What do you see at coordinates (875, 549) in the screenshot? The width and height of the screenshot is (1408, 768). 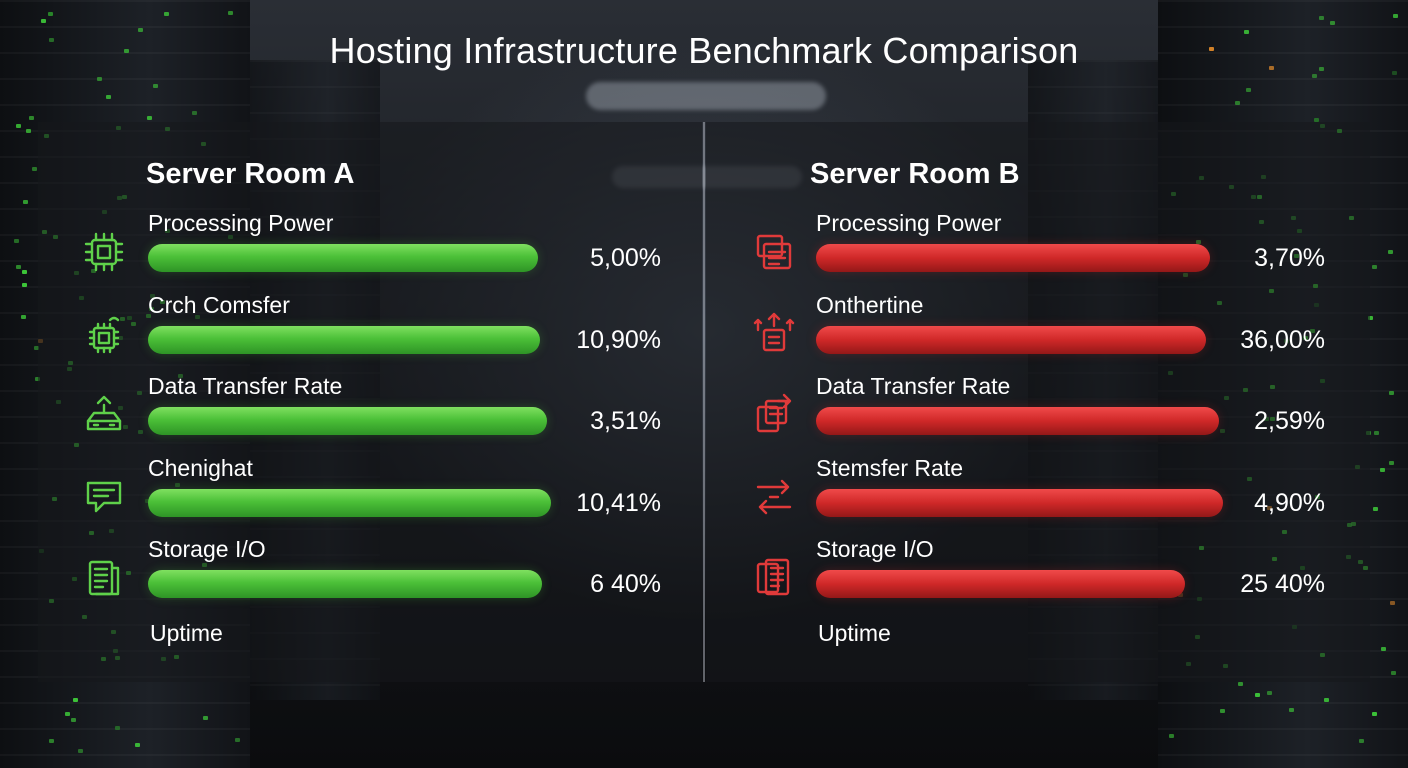 I see `room-b-metric-label: Storage I/O` at bounding box center [875, 549].